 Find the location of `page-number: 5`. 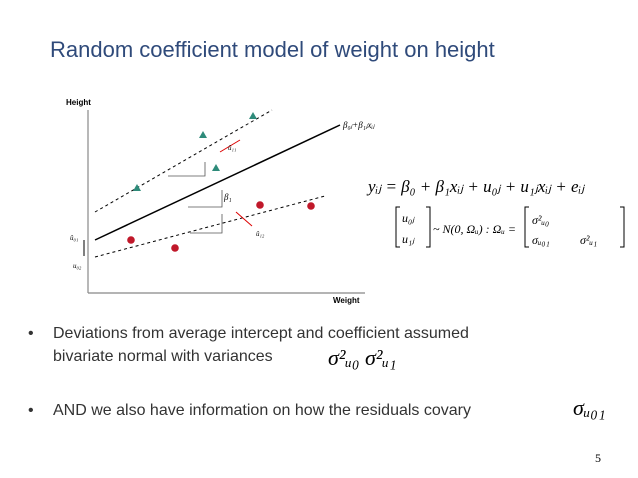

page-number: 5 is located at coordinates (598, 458).